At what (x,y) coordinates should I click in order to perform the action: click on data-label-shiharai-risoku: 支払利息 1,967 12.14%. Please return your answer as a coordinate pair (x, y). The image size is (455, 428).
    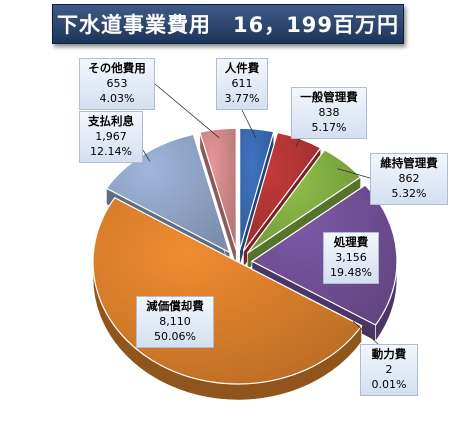
    Looking at the image, I should click on (111, 137).